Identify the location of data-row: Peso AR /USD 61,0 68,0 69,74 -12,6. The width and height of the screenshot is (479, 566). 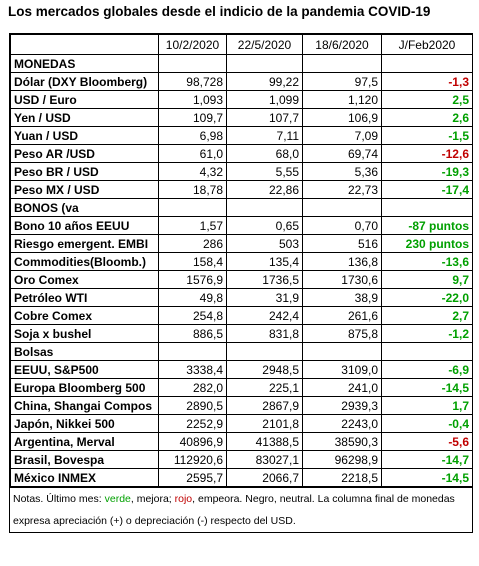
(241, 153).